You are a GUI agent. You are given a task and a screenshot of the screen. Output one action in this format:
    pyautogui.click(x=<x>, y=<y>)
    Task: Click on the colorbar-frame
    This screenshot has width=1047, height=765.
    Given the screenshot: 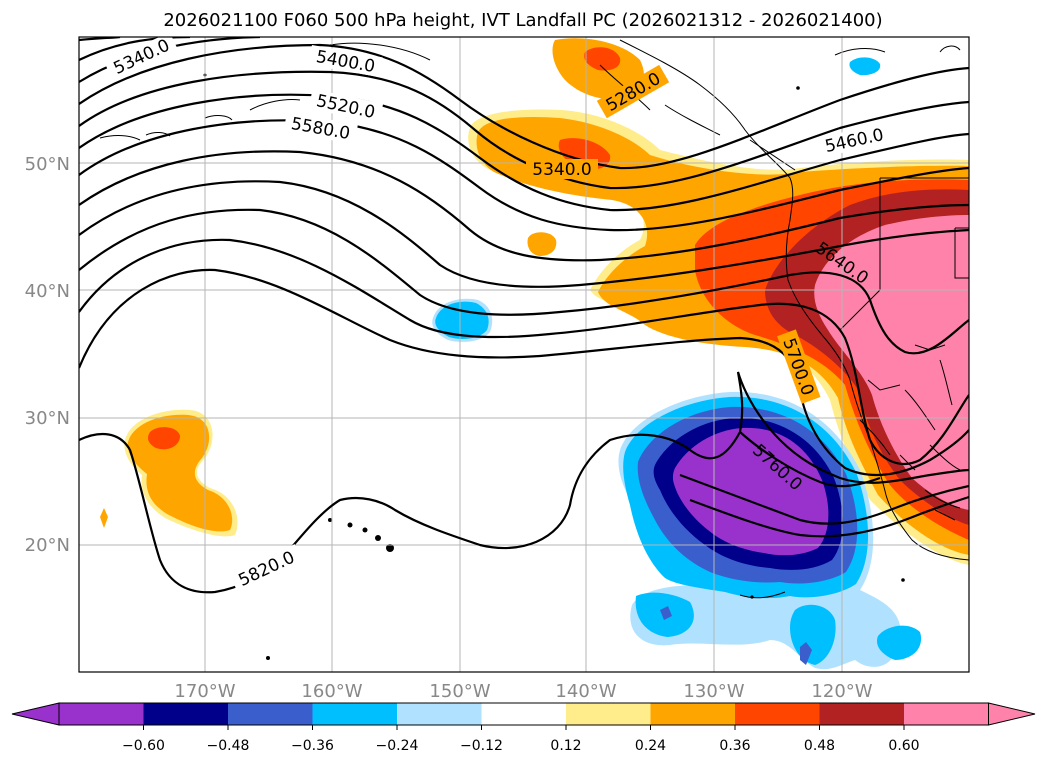 What is the action you would take?
    pyautogui.click(x=523, y=714)
    